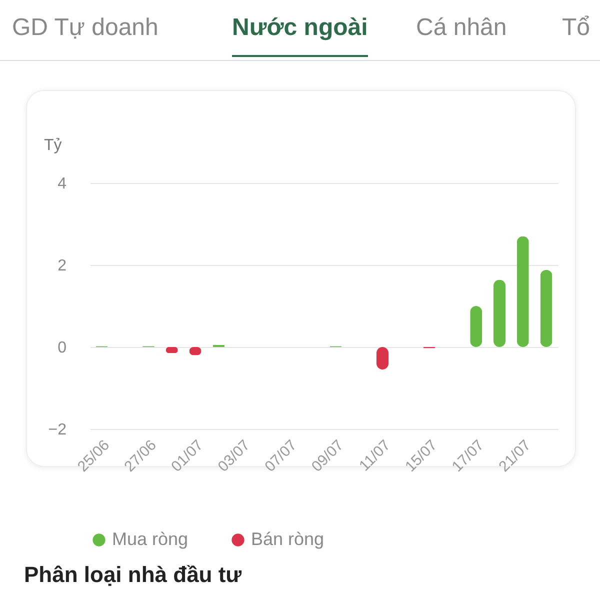 Image resolution: width=600 pixels, height=600 pixels. What do you see at coordinates (62, 266) in the screenshot?
I see `y-tick-label: 2` at bounding box center [62, 266].